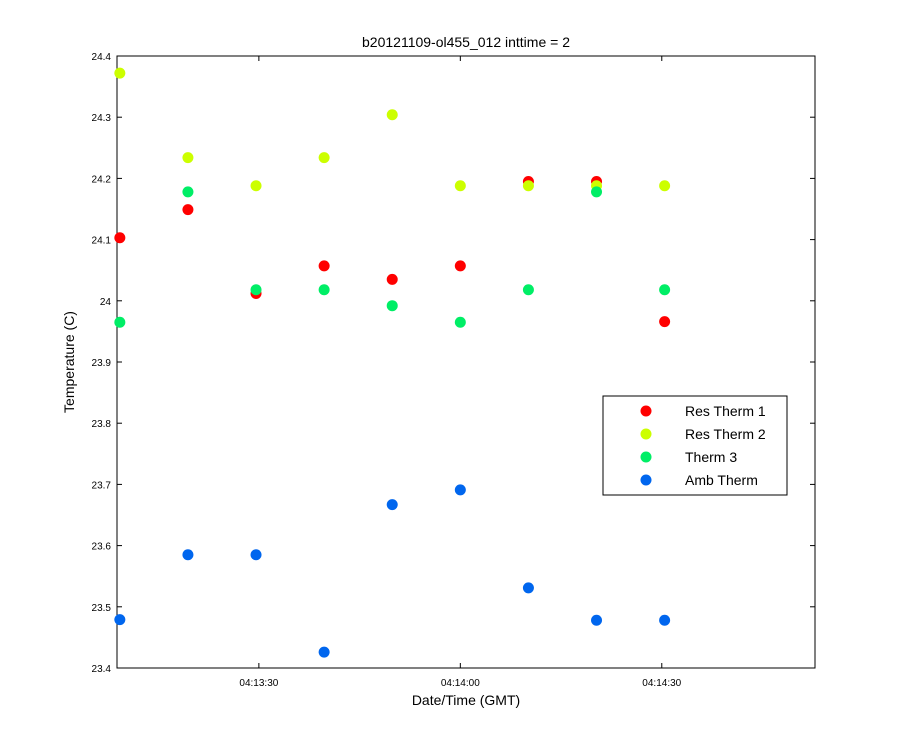 Image resolution: width=900 pixels, height=750 pixels. What do you see at coordinates (392, 571) in the screenshot?
I see `series-amb-therm` at bounding box center [392, 571].